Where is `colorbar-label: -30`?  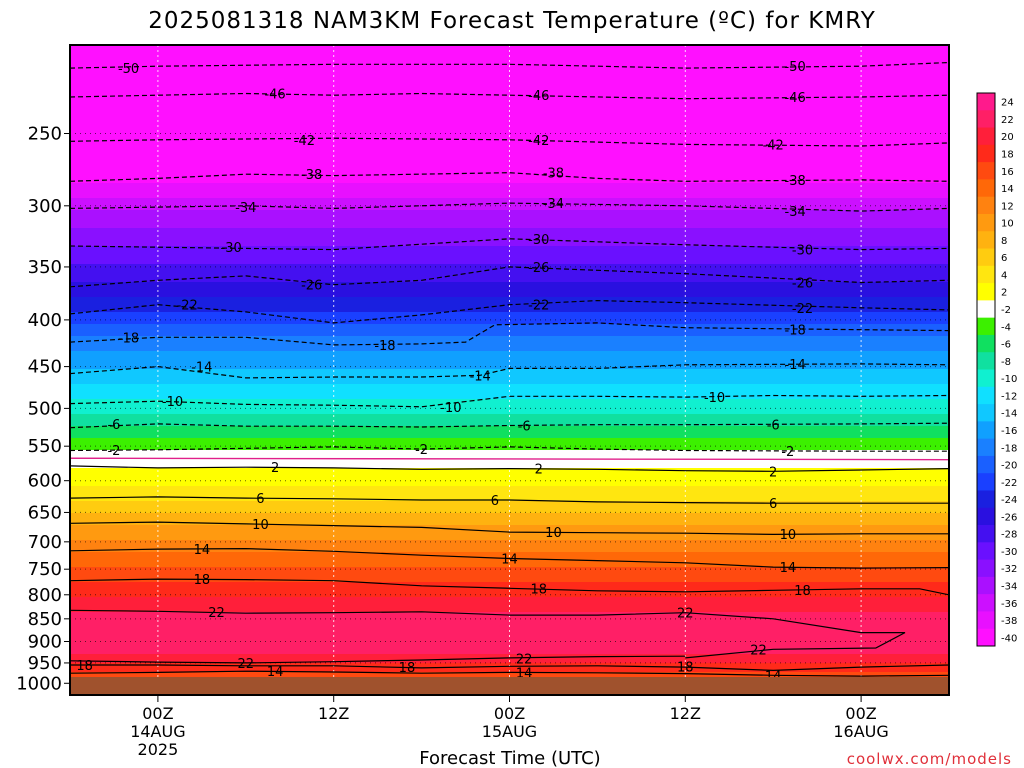 colorbar-label: -30 is located at coordinates (1009, 552).